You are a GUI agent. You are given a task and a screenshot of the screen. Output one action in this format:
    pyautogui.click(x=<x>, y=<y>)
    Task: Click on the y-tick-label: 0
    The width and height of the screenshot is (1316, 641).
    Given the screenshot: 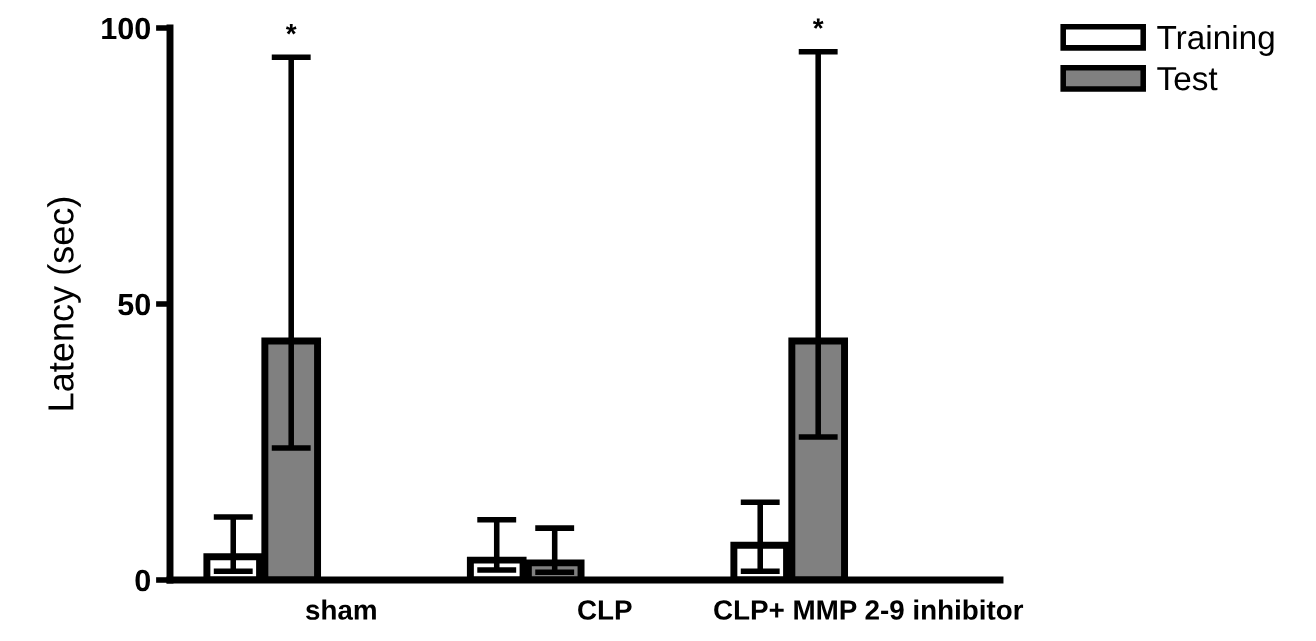 What is the action you would take?
    pyautogui.click(x=142, y=580)
    